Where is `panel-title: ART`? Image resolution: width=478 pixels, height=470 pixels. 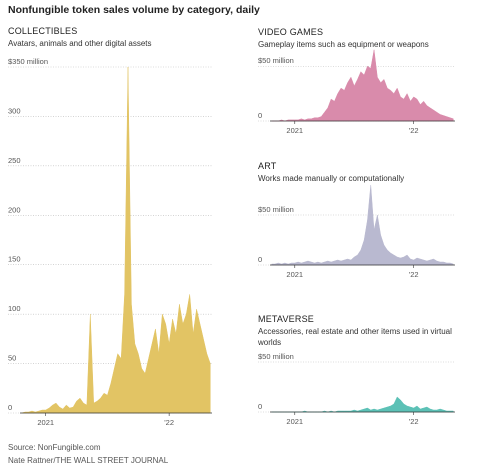
panel-title: ART is located at coordinates (267, 166).